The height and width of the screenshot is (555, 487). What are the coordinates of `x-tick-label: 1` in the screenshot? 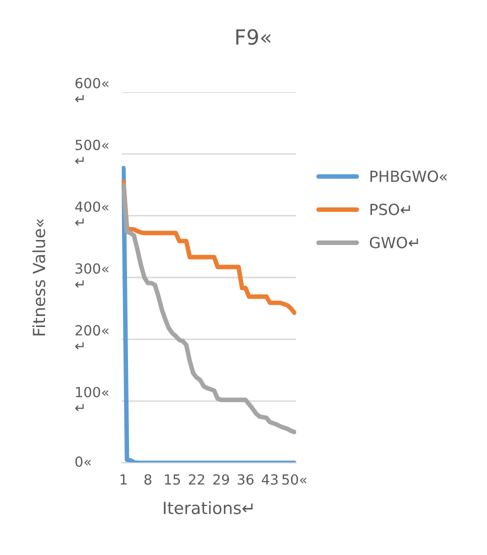 It's located at (123, 479).